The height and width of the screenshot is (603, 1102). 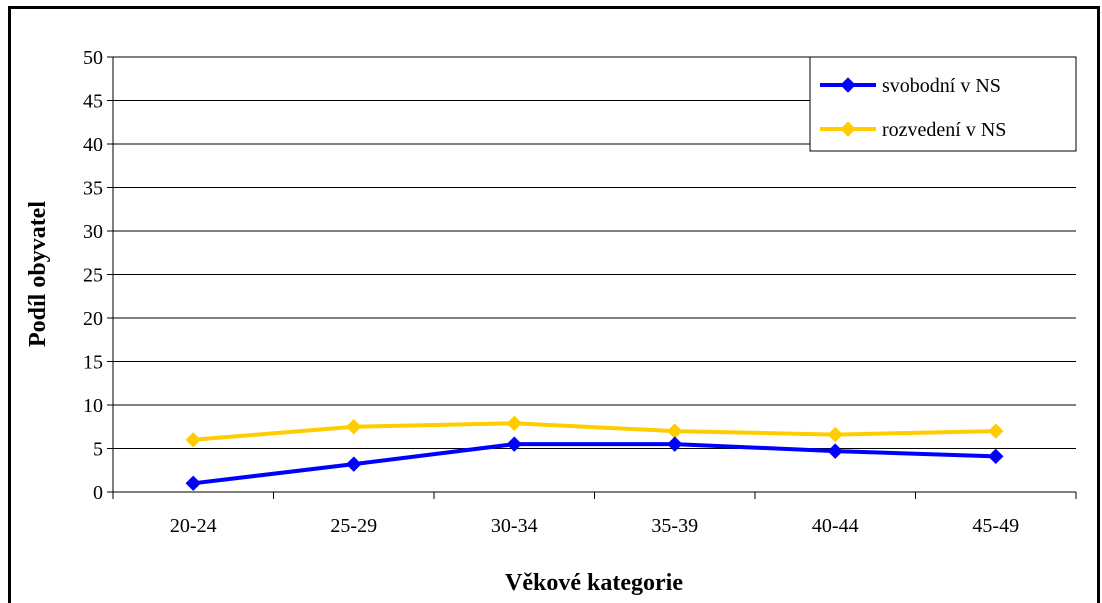 I want to click on series-svobodní-v-NS, so click(x=594, y=464).